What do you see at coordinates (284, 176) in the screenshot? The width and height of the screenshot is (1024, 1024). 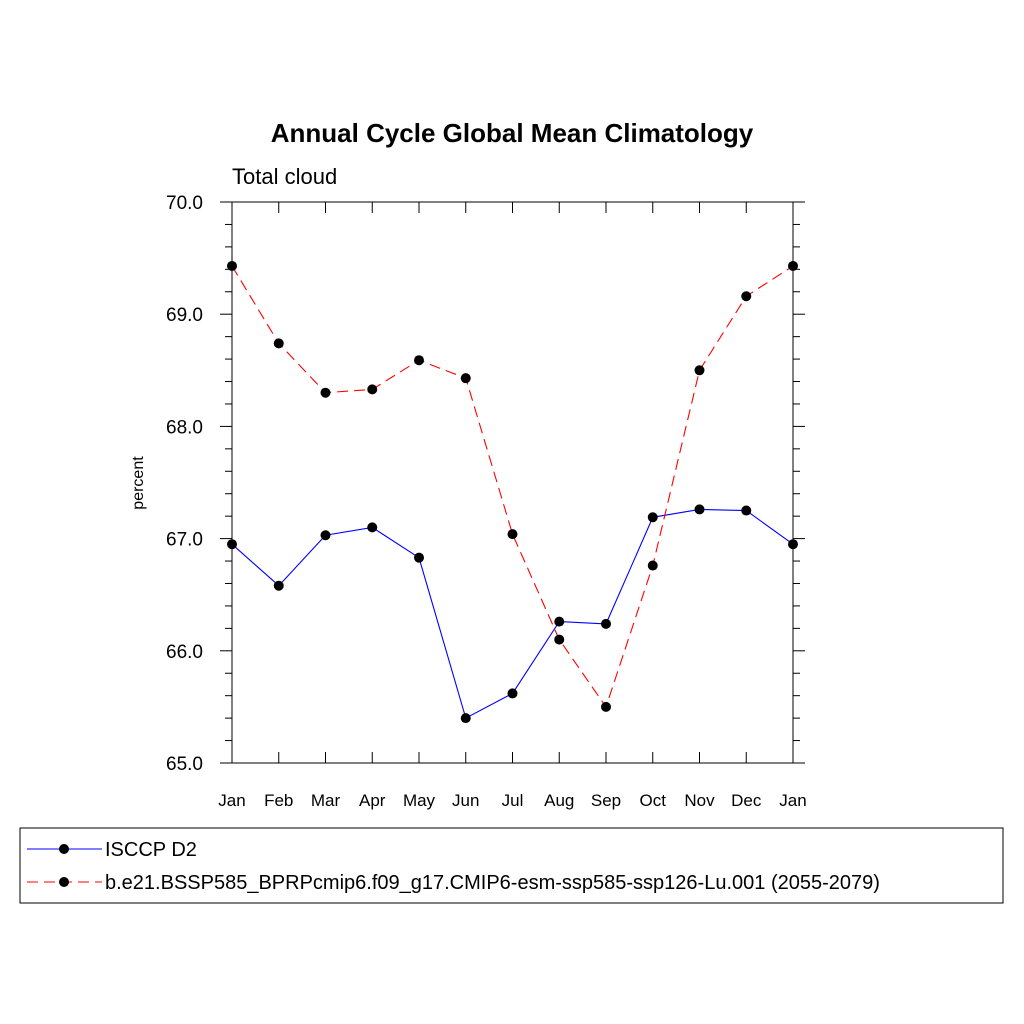 I see `chart-subtitle: Total cloud` at bounding box center [284, 176].